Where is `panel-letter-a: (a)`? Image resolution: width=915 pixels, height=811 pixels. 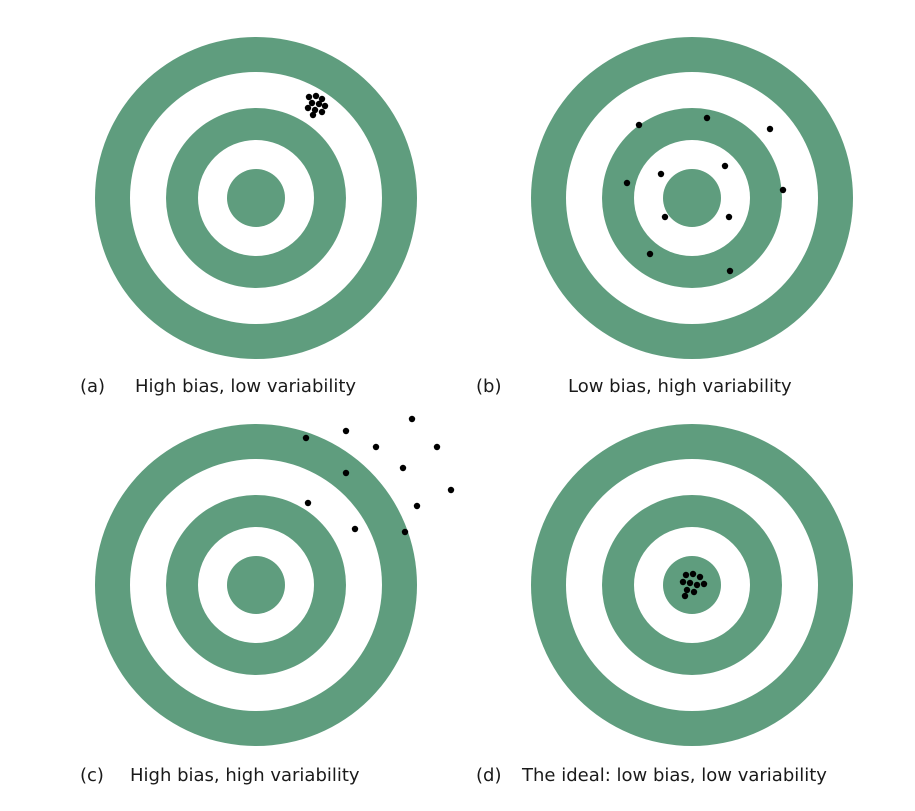 panel-letter-a: (a) is located at coordinates (92, 386).